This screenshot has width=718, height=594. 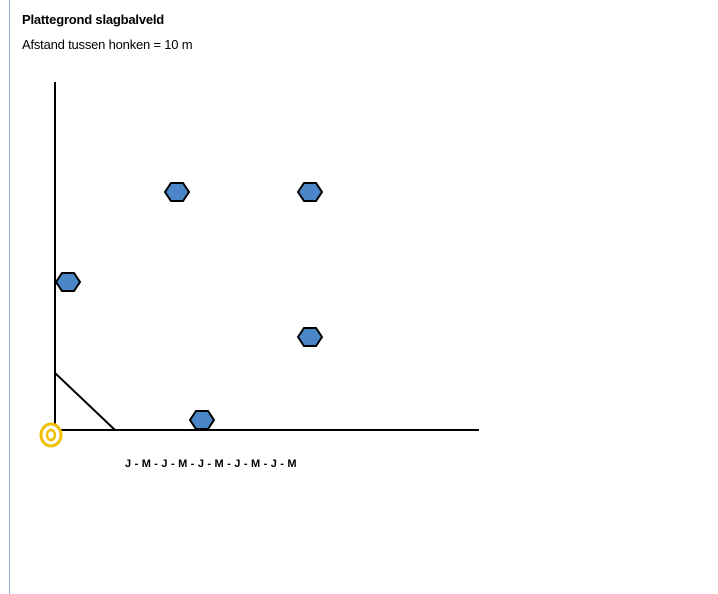 I want to click on base-marker-top-right, so click(x=310, y=192).